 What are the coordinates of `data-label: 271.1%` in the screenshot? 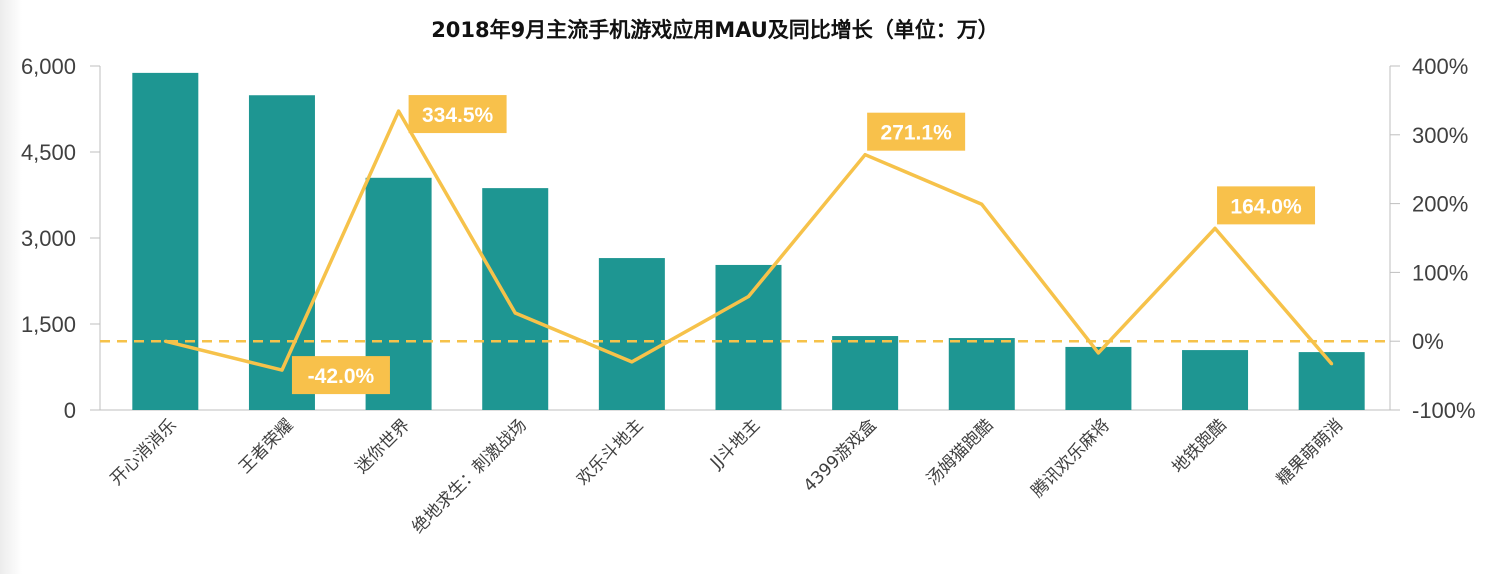 It's located at (917, 133).